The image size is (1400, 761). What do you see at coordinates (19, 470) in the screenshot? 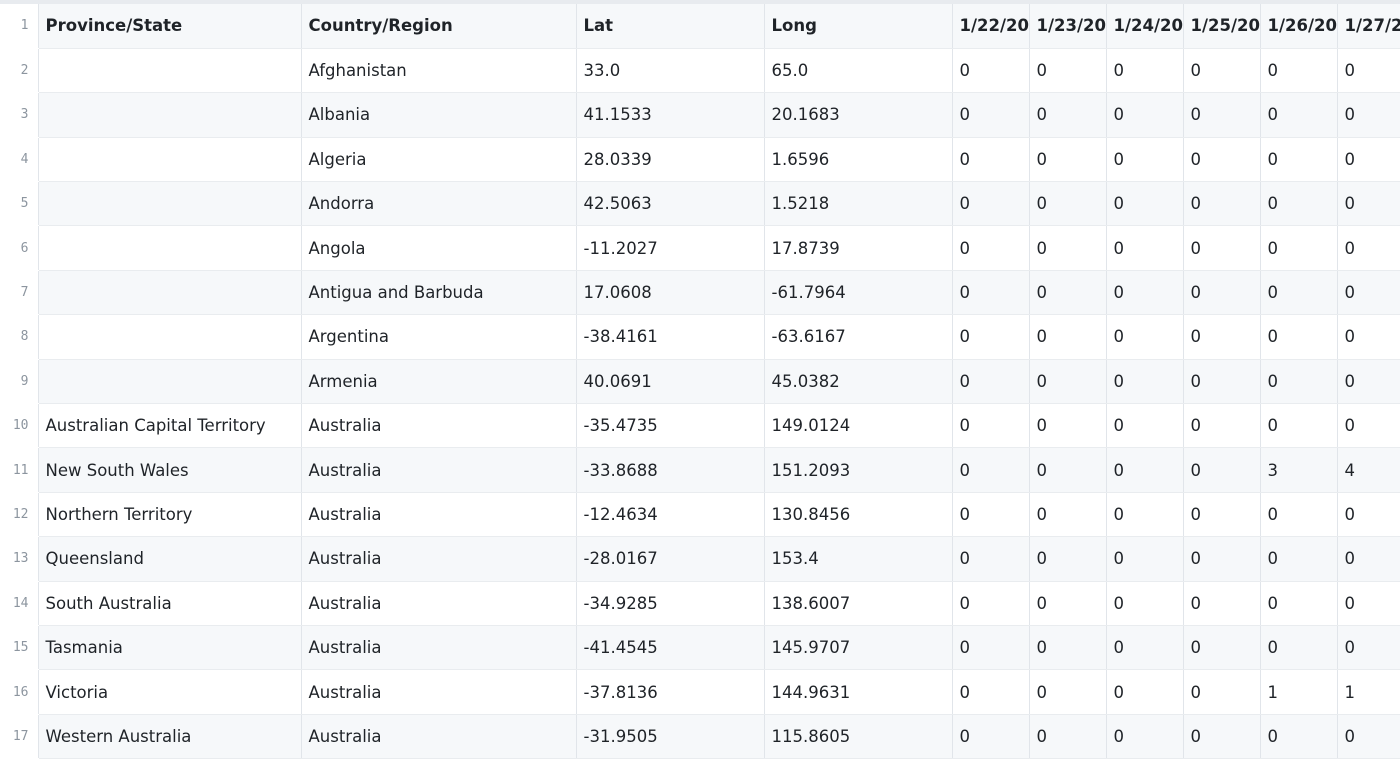
I see `line-number: 11` at bounding box center [19, 470].